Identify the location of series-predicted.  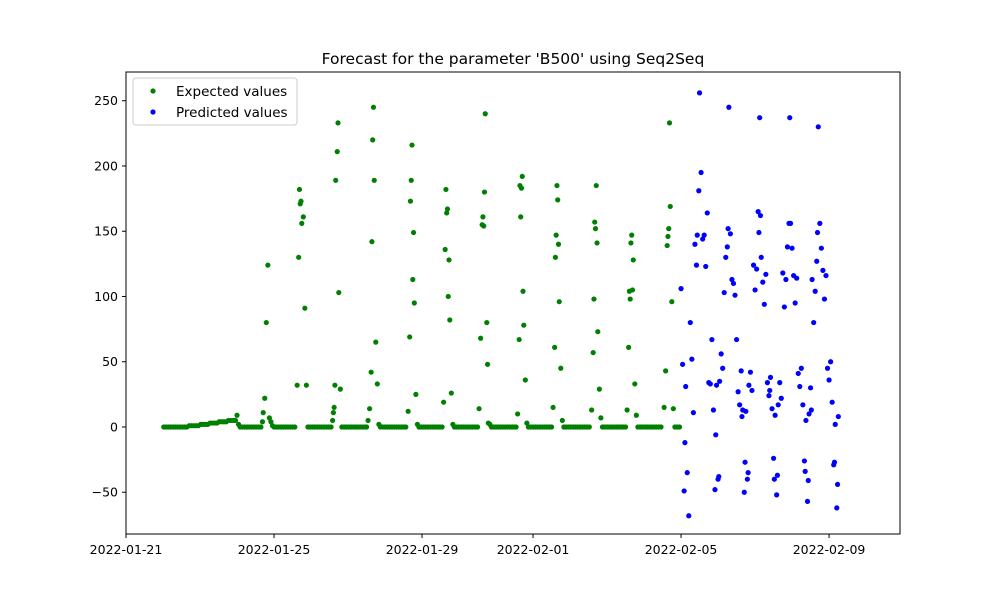
(759, 304).